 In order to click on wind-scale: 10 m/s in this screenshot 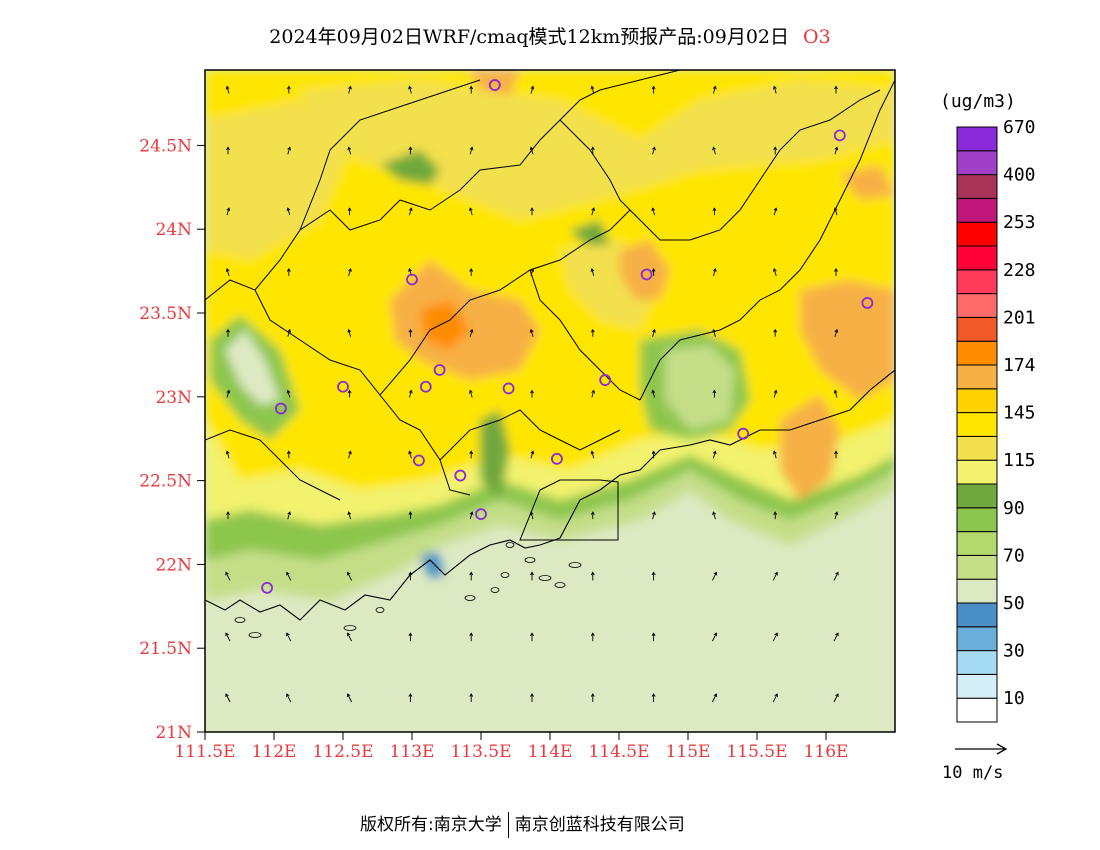, I will do `click(975, 763)`.